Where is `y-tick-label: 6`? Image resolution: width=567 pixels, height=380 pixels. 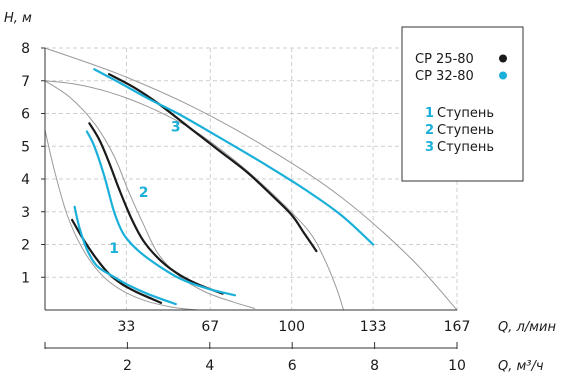 y-tick-label: 6 is located at coordinates (25, 115).